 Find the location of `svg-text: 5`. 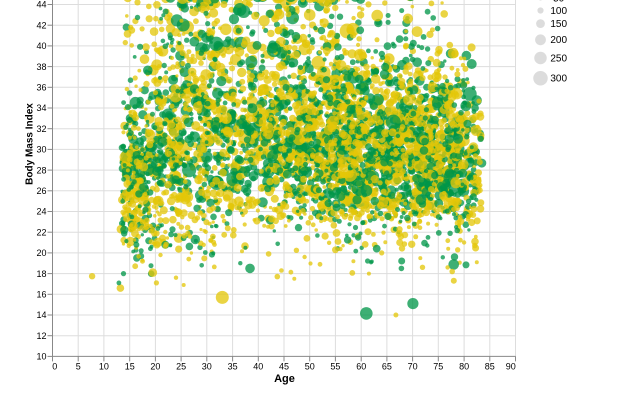

svg-text: 5 is located at coordinates (78, 367).